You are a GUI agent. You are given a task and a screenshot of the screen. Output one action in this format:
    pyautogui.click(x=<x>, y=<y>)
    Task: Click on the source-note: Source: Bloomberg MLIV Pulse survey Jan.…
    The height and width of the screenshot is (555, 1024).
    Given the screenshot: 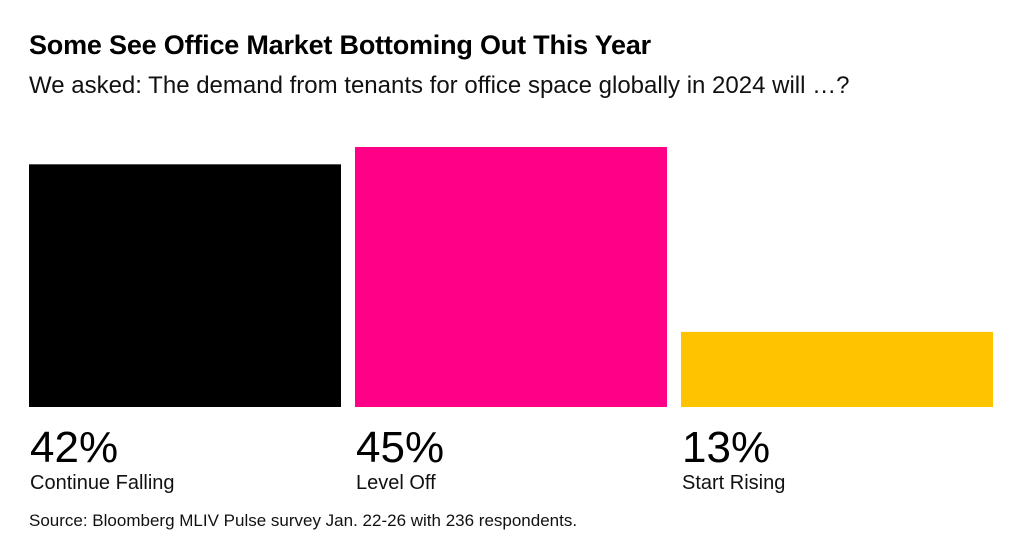 What is the action you would take?
    pyautogui.click(x=303, y=520)
    